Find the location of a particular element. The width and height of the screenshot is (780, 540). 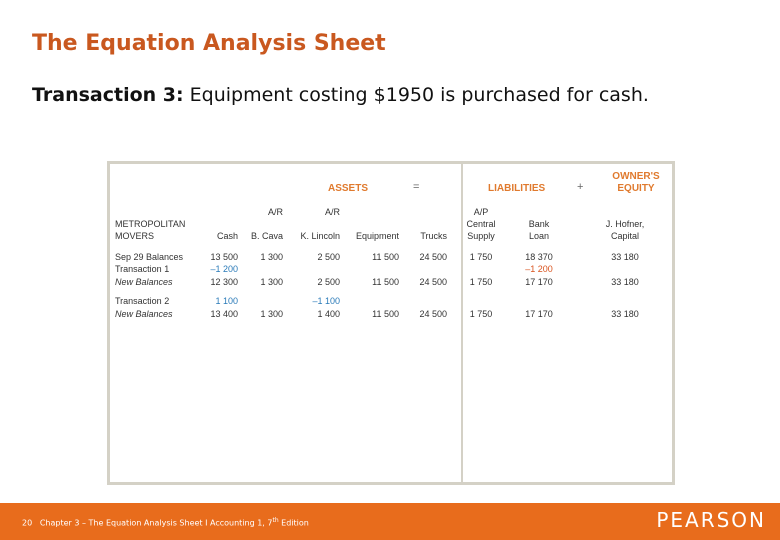

table-cell: –1 100 is located at coordinates (326, 301).